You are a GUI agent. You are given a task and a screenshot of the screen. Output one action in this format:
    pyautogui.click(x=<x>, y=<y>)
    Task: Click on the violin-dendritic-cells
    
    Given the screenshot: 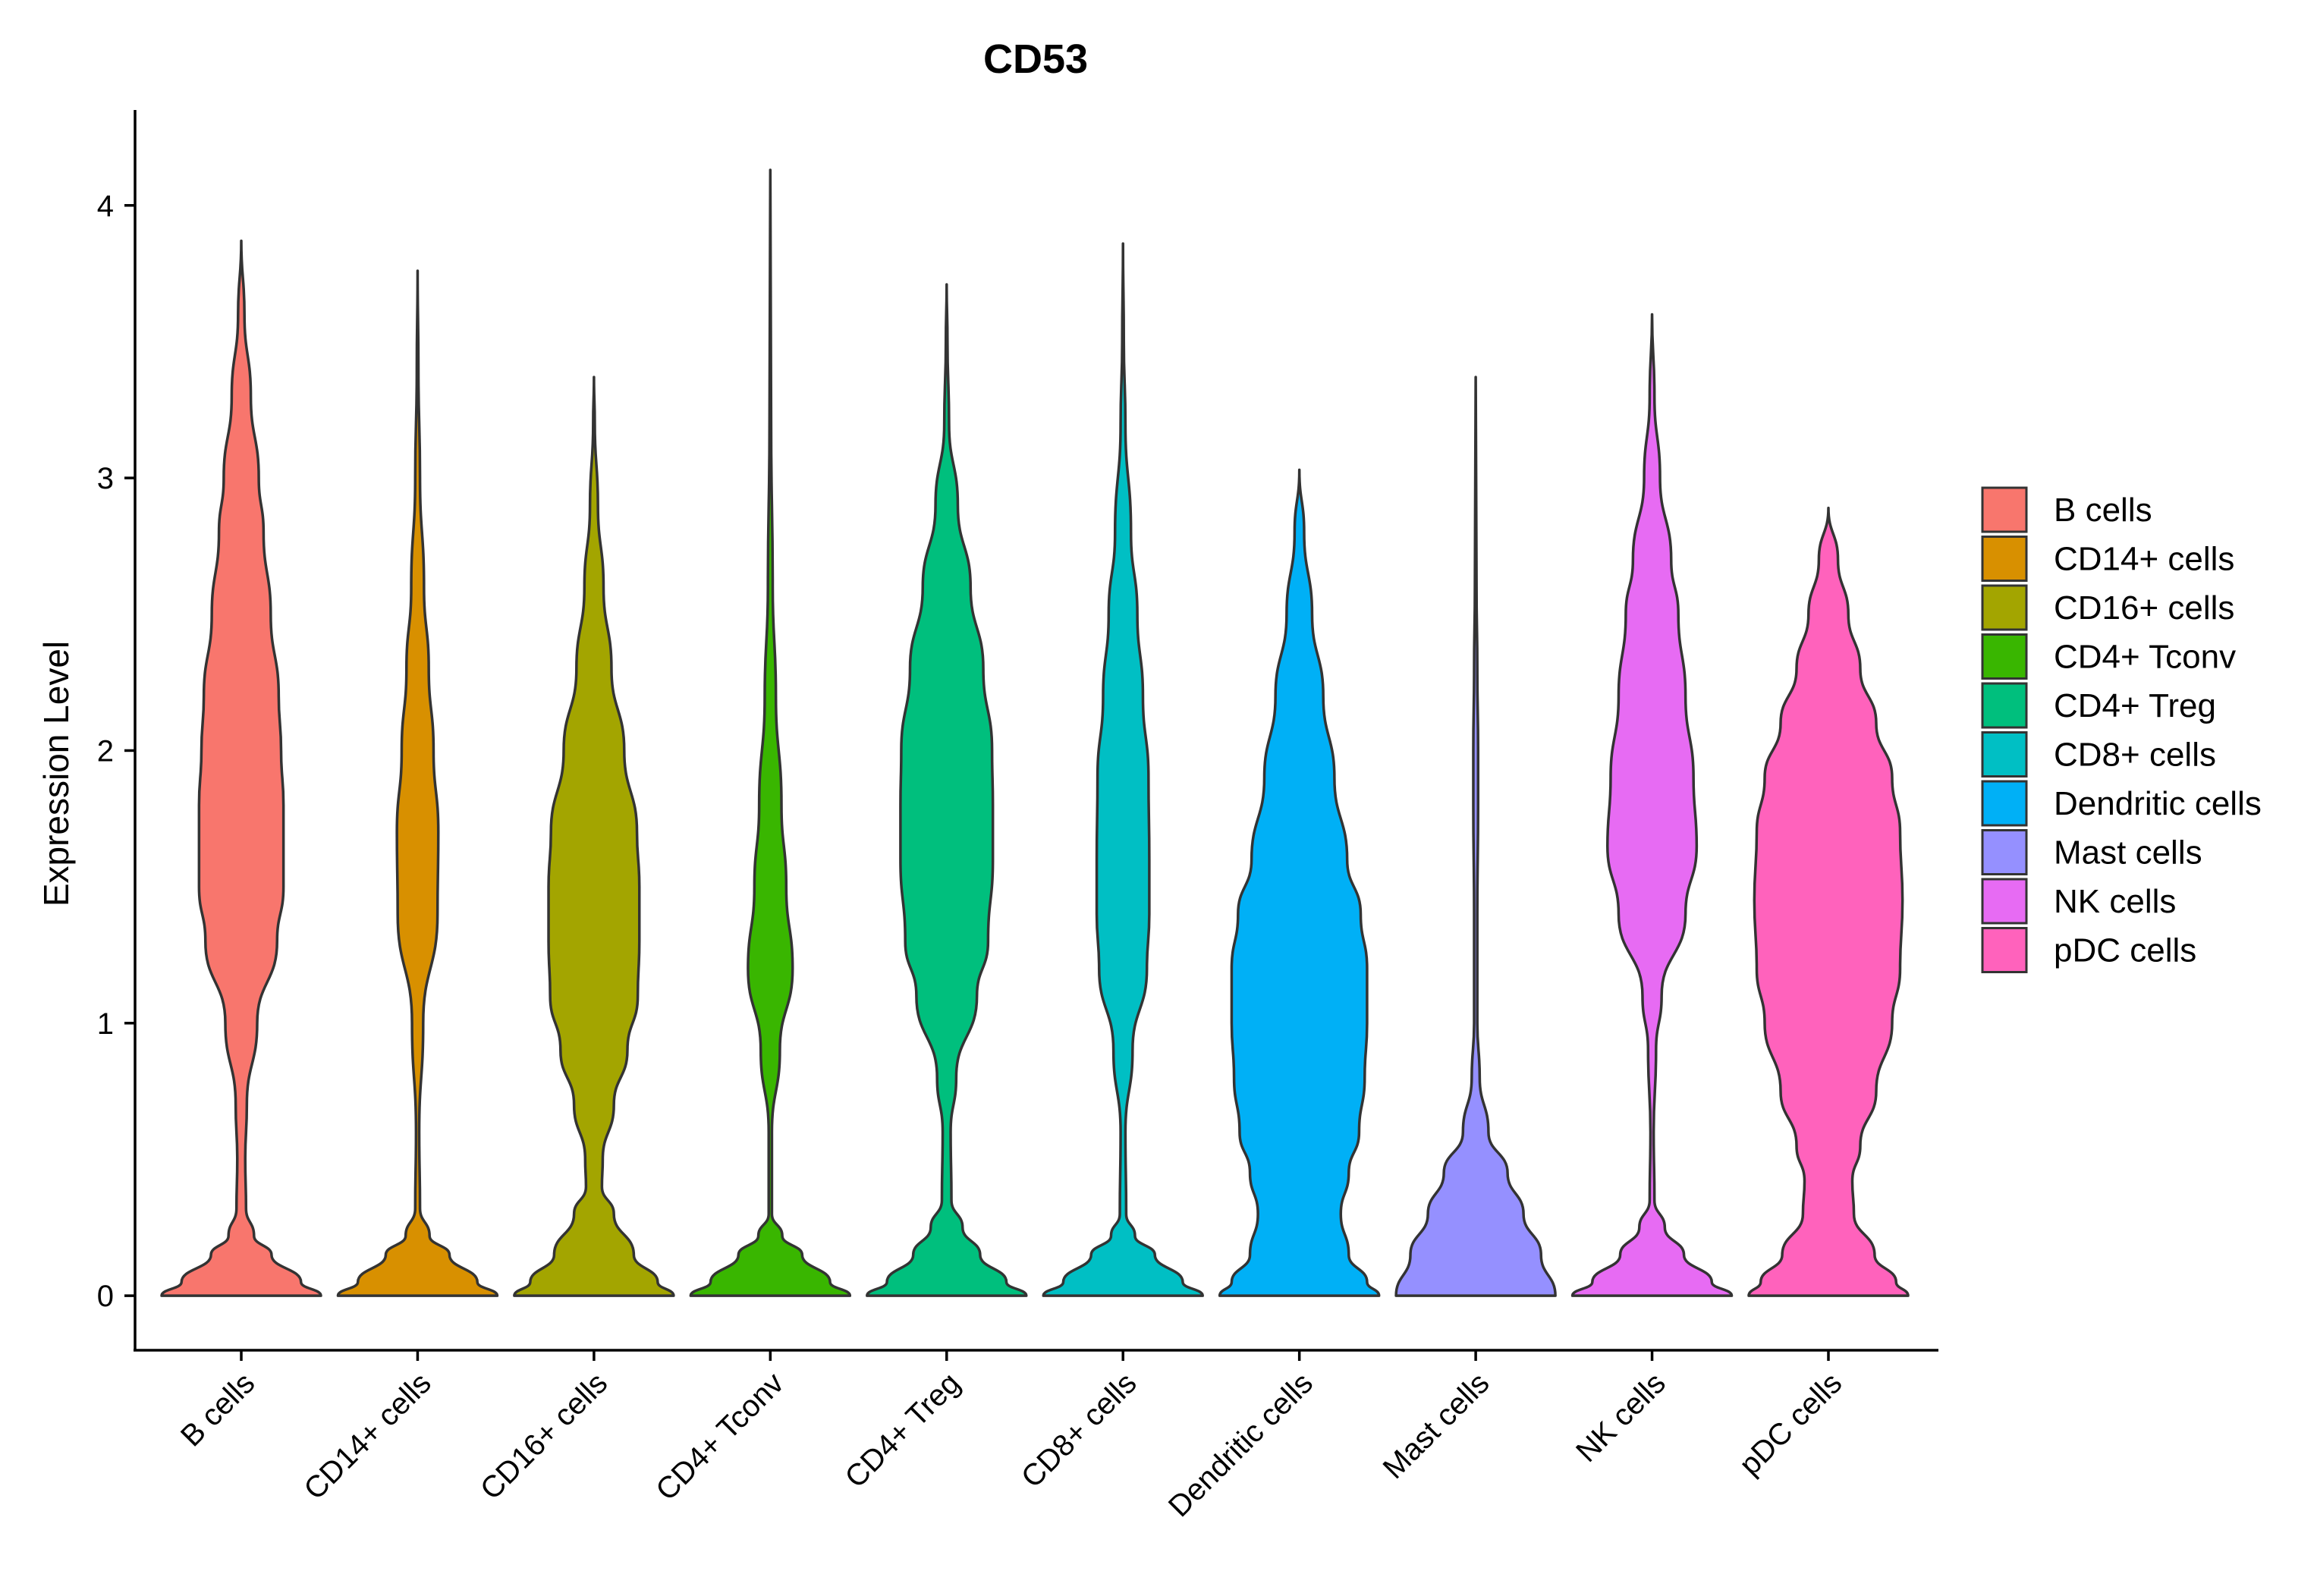 What is the action you would take?
    pyautogui.click(x=1299, y=882)
    